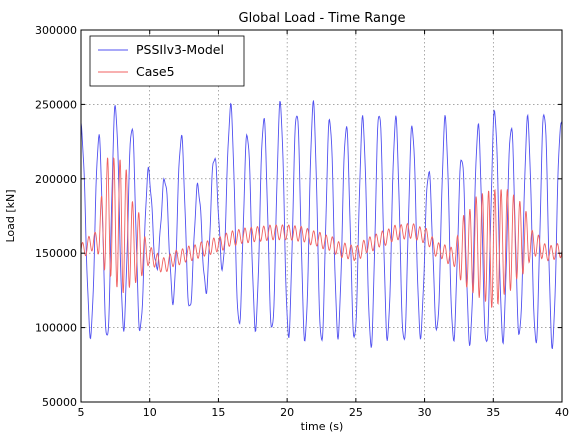 The width and height of the screenshot is (570, 435). What do you see at coordinates (56, 328) in the screenshot?
I see `y-tick-label: 100000` at bounding box center [56, 328].